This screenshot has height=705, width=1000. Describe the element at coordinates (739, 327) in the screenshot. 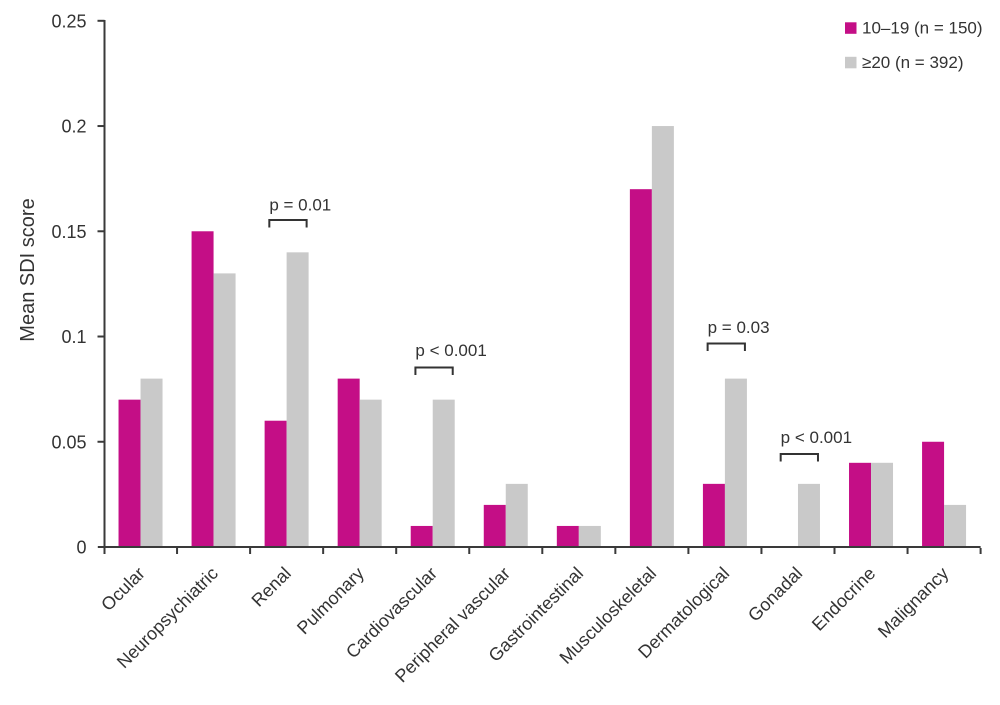

I see `svg-text: p = 0.03` at that location.